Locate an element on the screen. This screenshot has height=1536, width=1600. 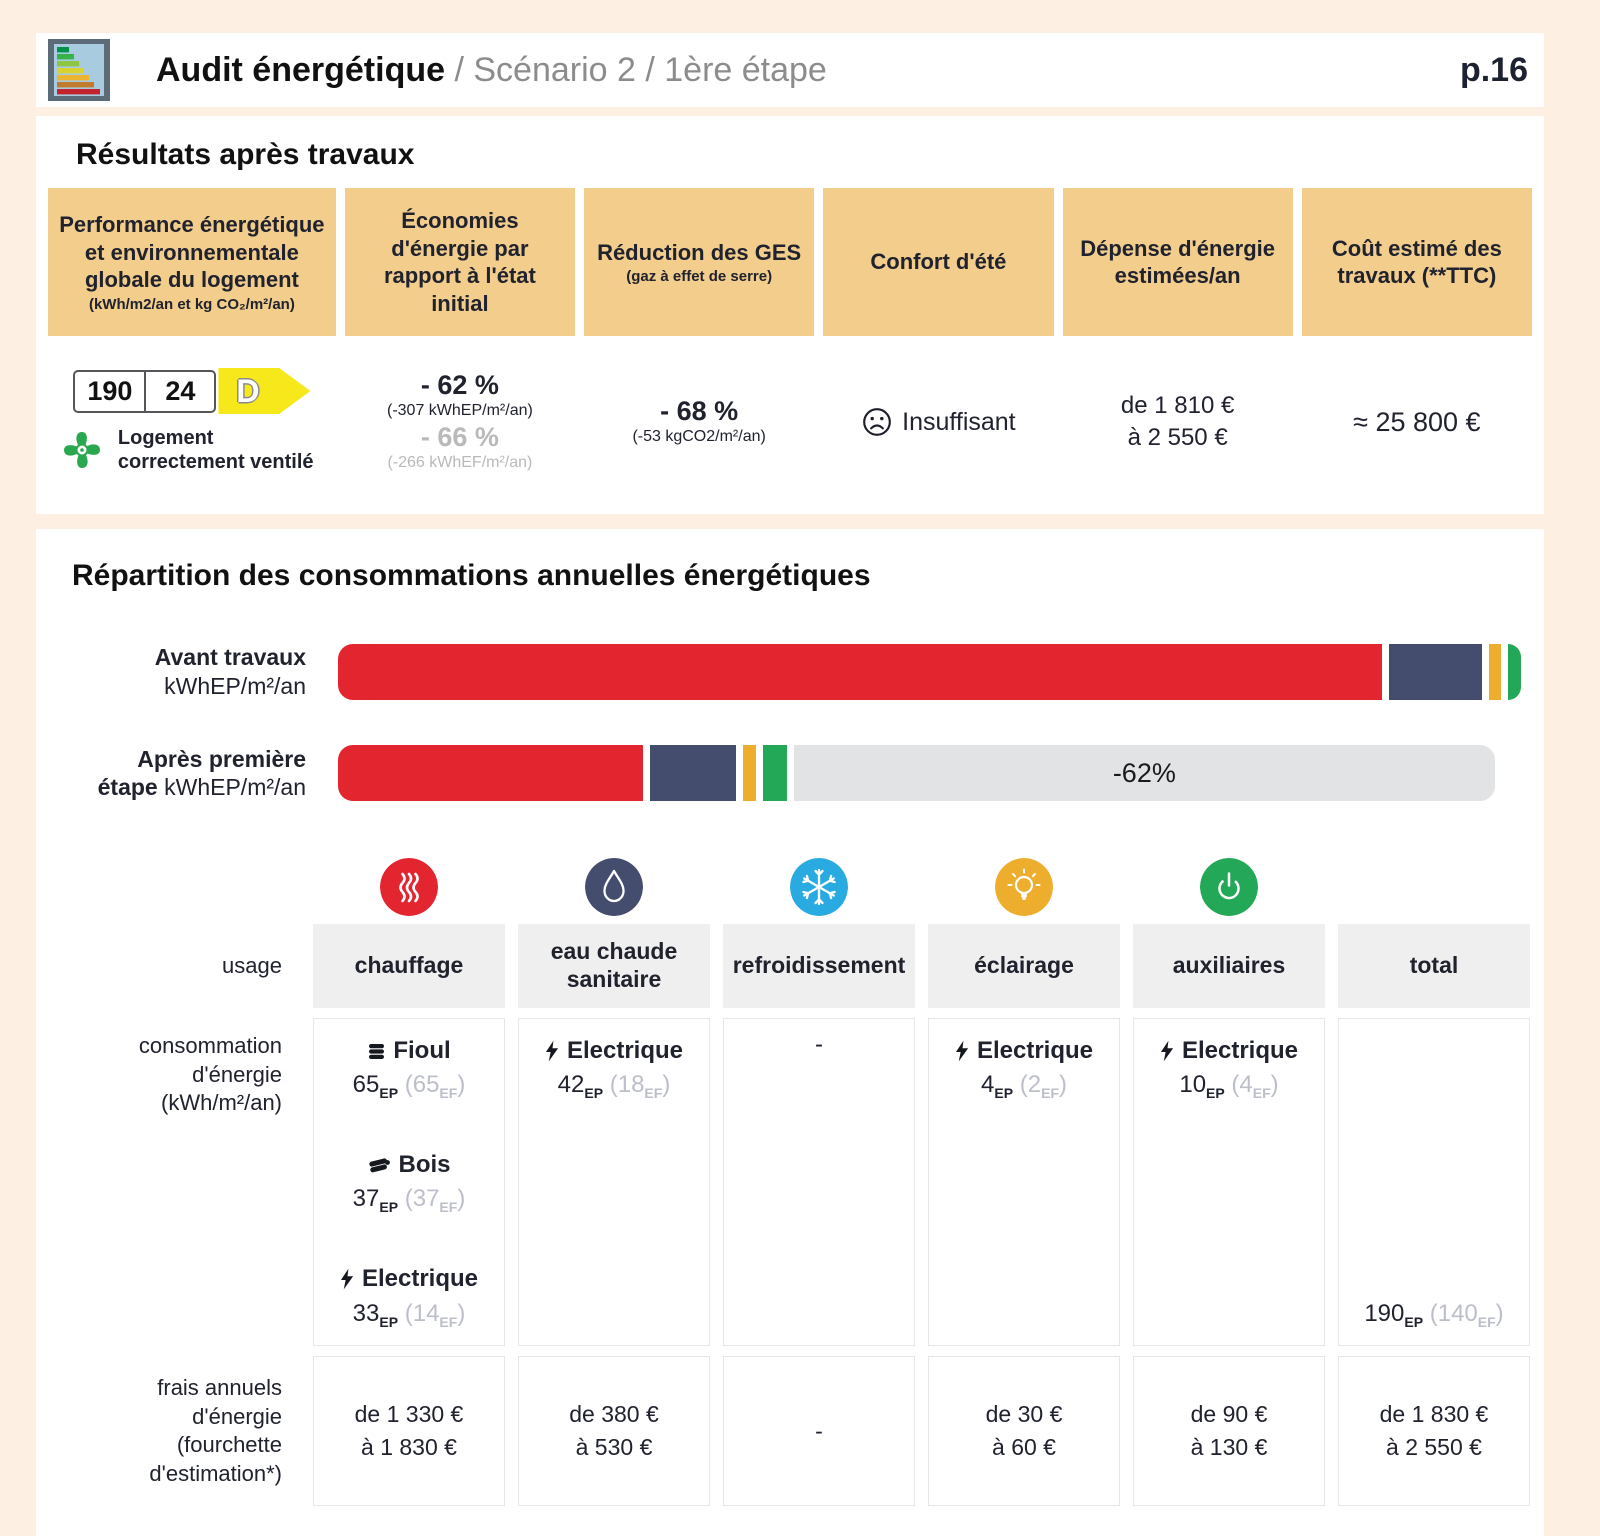
savings-ep-pct: - 62 % is located at coordinates (459, 385).